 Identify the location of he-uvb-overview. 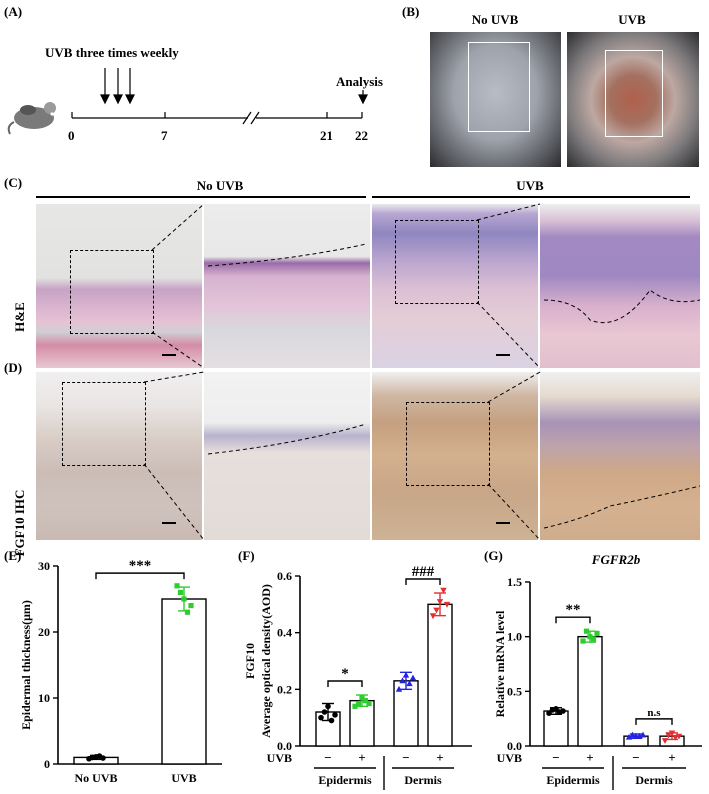
(455, 286).